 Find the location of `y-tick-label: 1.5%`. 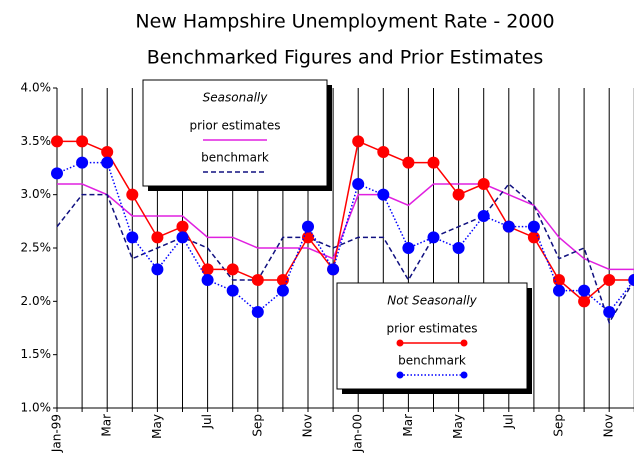

y-tick-label: 1.5% is located at coordinates (36, 354).